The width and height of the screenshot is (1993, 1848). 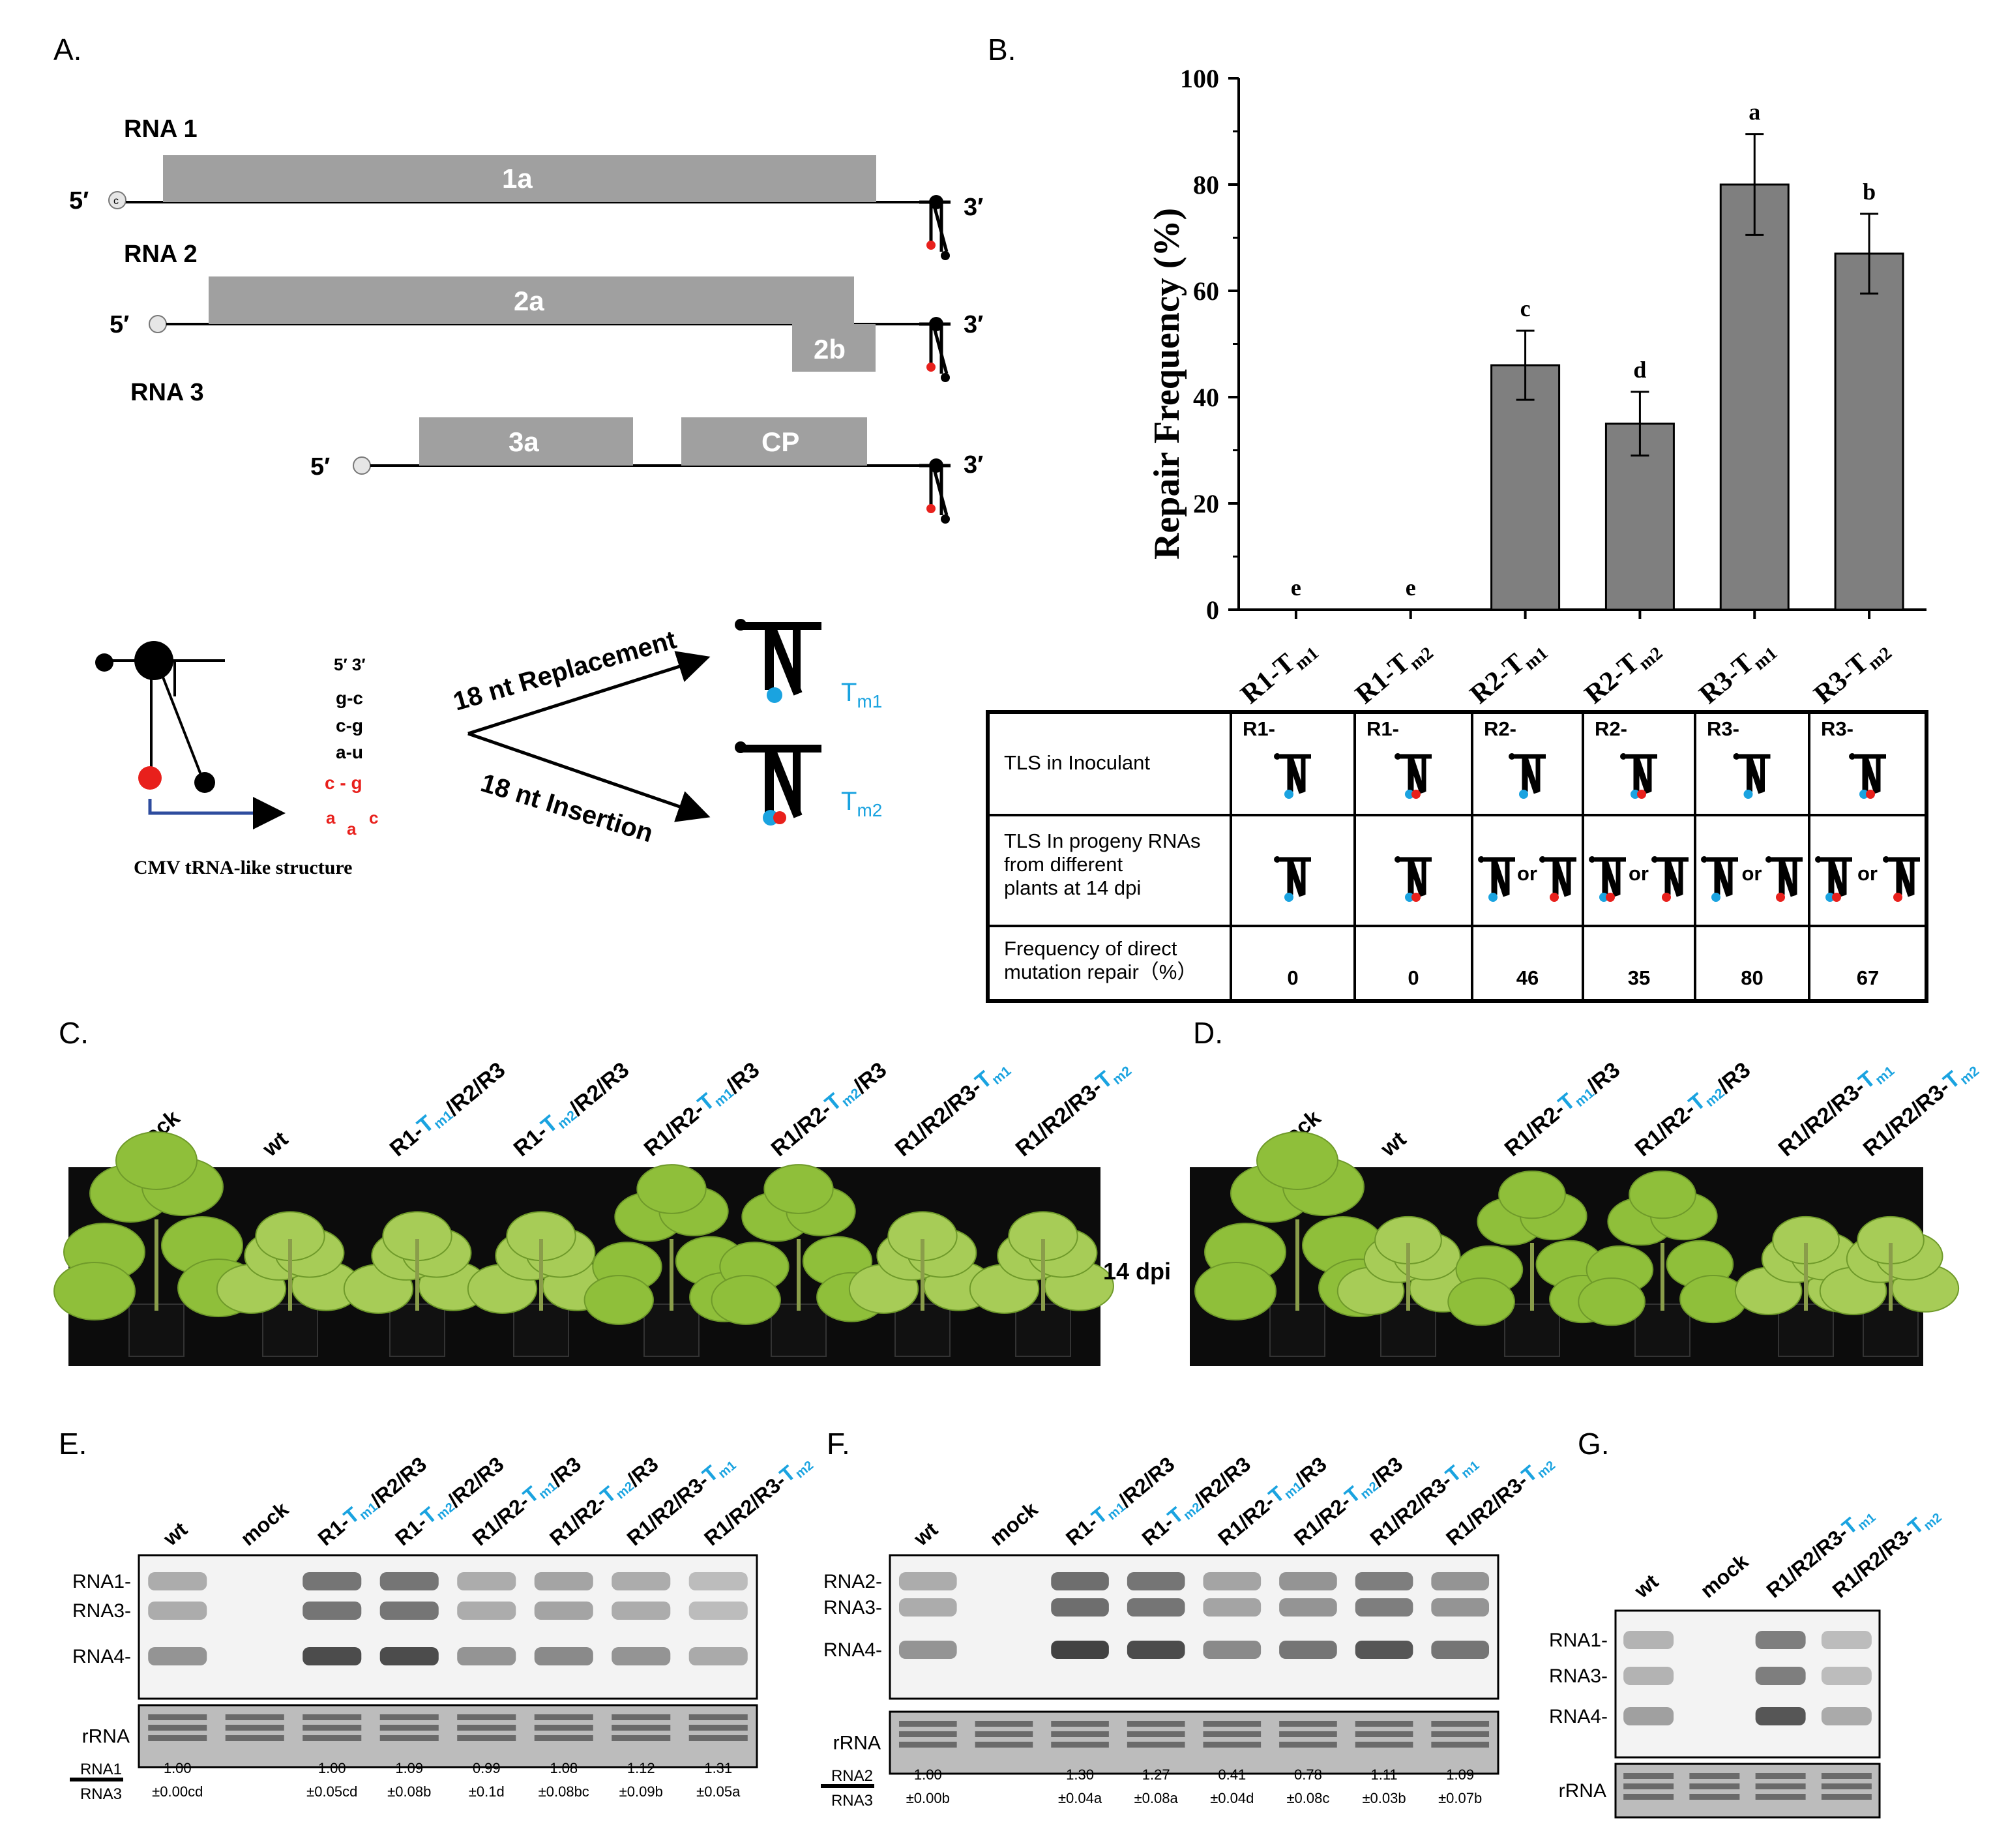 I want to click on table-col-prefix: R1-, so click(x=1259, y=728).